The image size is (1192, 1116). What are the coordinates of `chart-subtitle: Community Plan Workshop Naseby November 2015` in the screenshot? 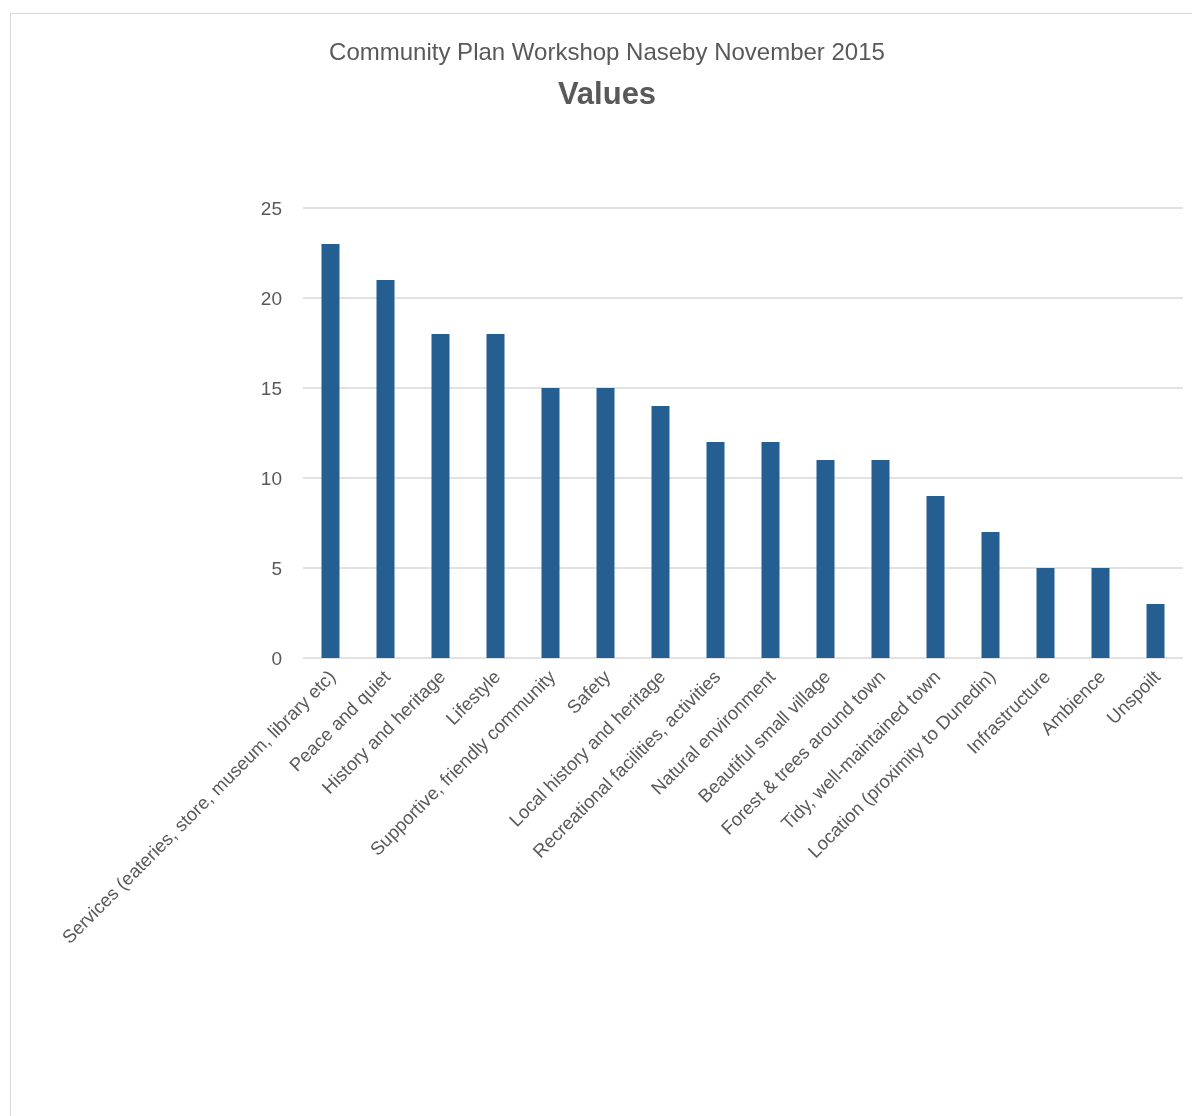 It's located at (607, 51).